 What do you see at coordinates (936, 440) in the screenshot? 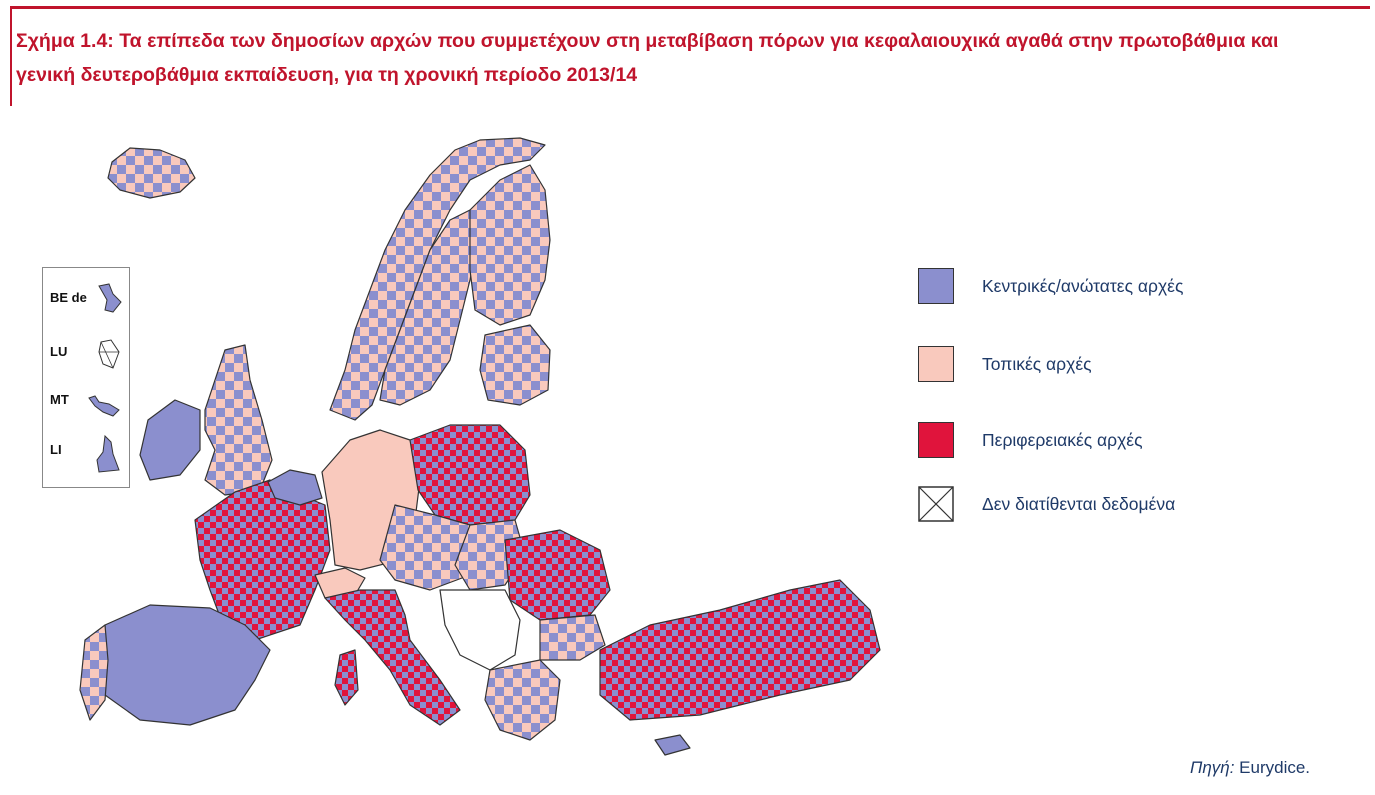
I see `regional-swatch-icon` at bounding box center [936, 440].